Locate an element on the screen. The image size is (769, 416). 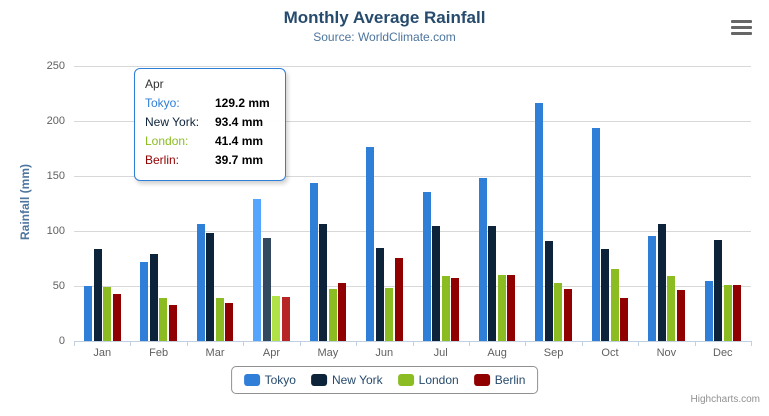
x-axis-label-feb: Feb is located at coordinates (159, 353).